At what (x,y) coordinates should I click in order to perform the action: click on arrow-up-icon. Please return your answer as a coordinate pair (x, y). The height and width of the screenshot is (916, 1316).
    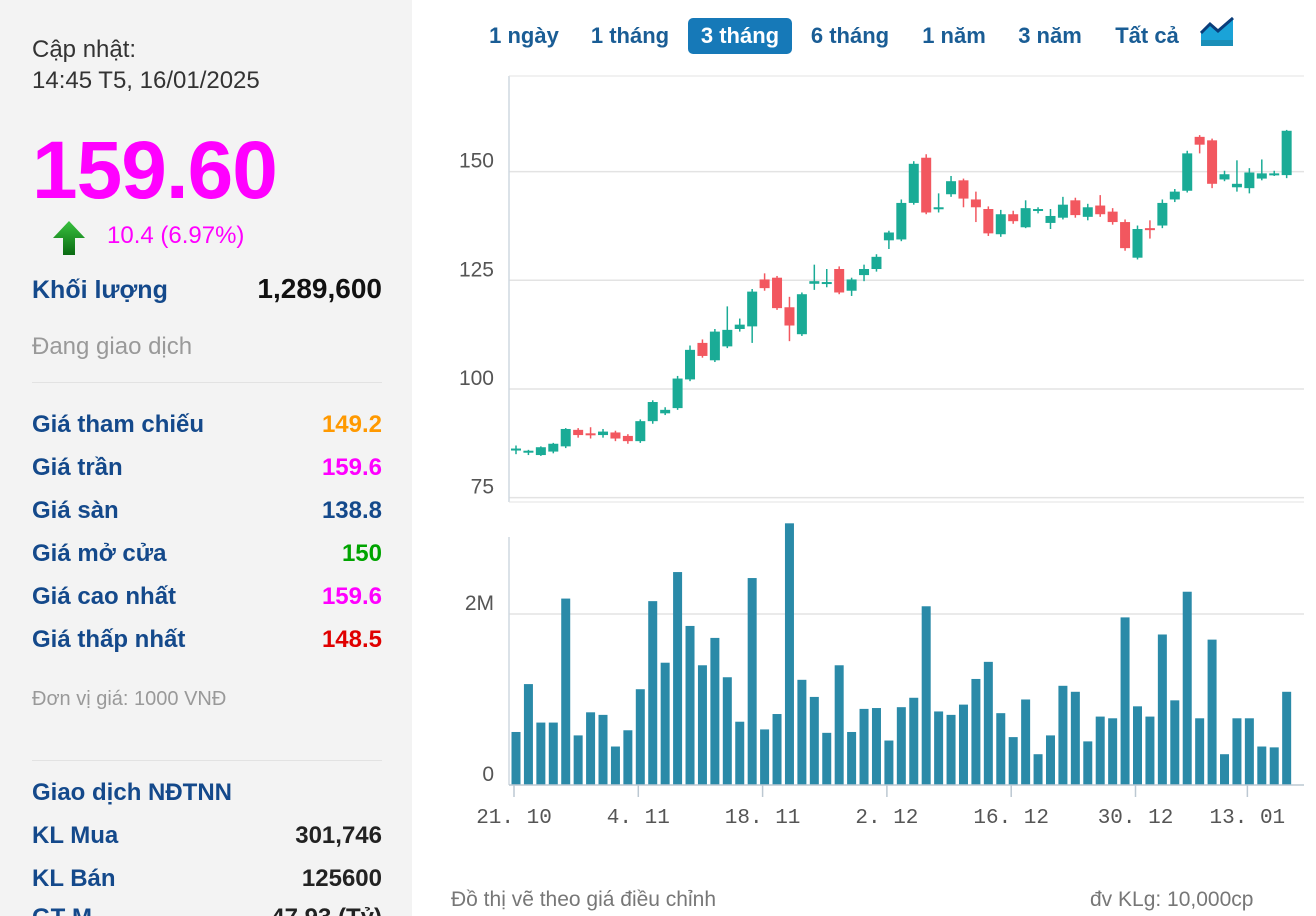
    Looking at the image, I should click on (69, 238).